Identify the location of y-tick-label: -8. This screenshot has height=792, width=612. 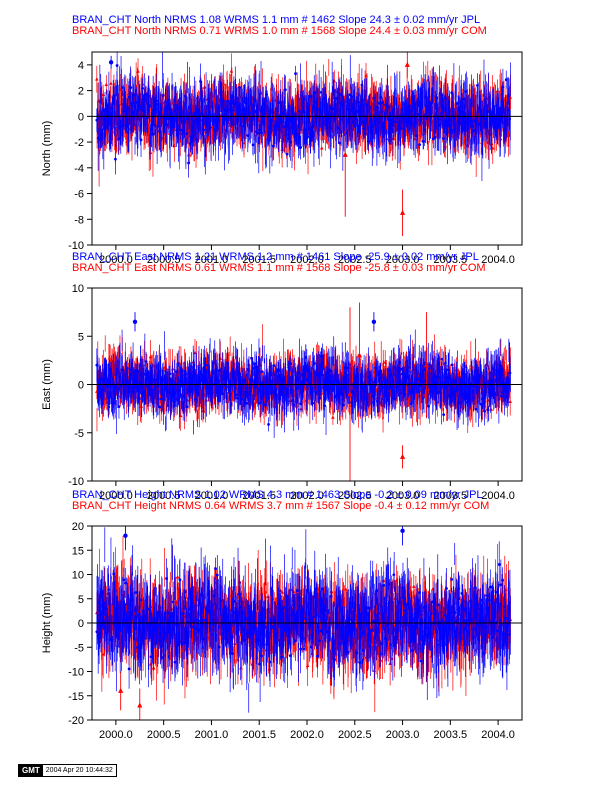
(79, 220).